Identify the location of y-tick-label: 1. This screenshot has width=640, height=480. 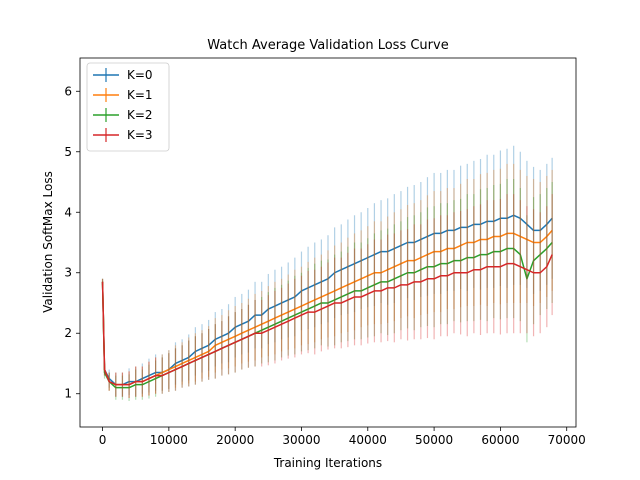
(68, 394).